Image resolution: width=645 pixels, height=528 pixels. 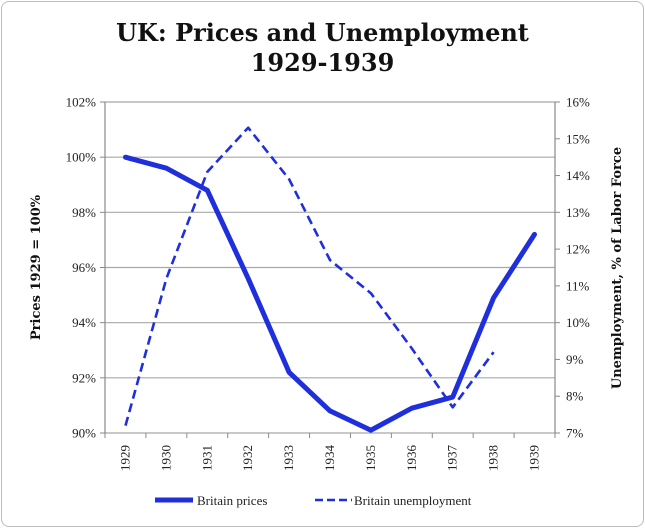 I want to click on x-tick-label: 1934, so click(x=329, y=458).